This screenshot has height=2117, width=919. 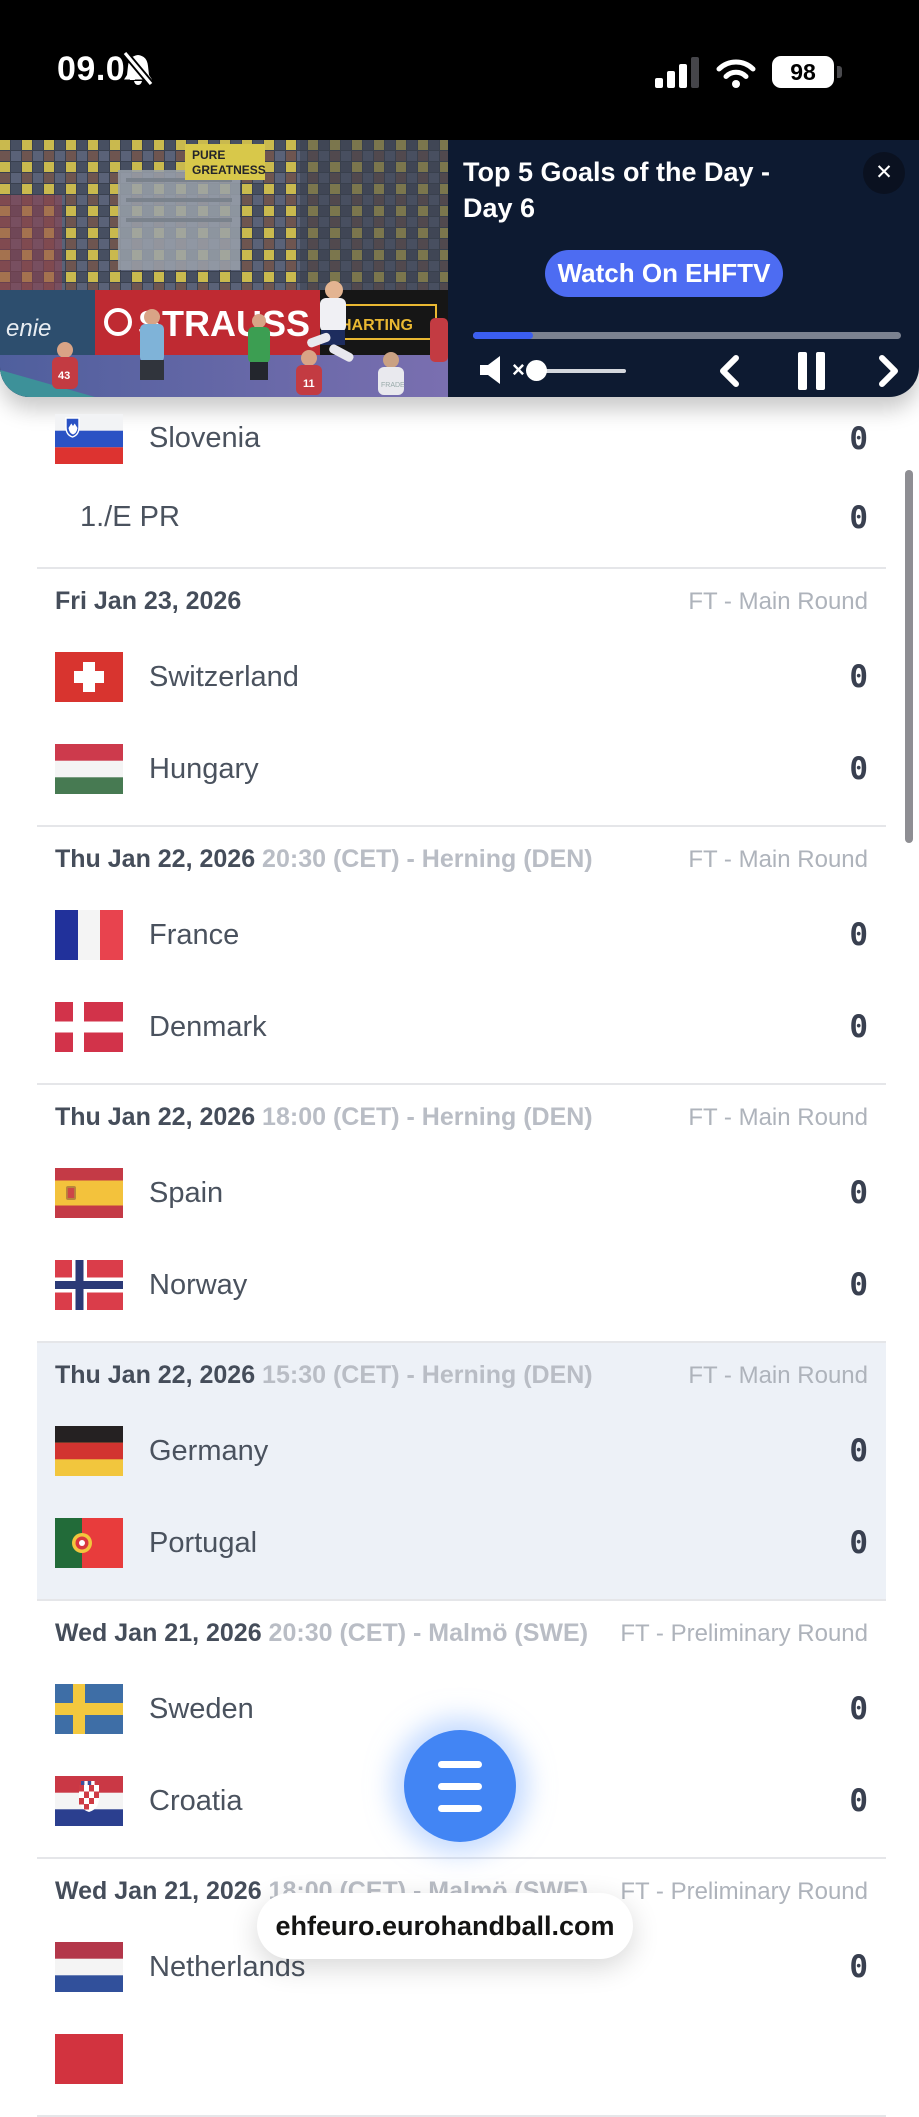 I want to click on team-name: France, so click(x=194, y=934).